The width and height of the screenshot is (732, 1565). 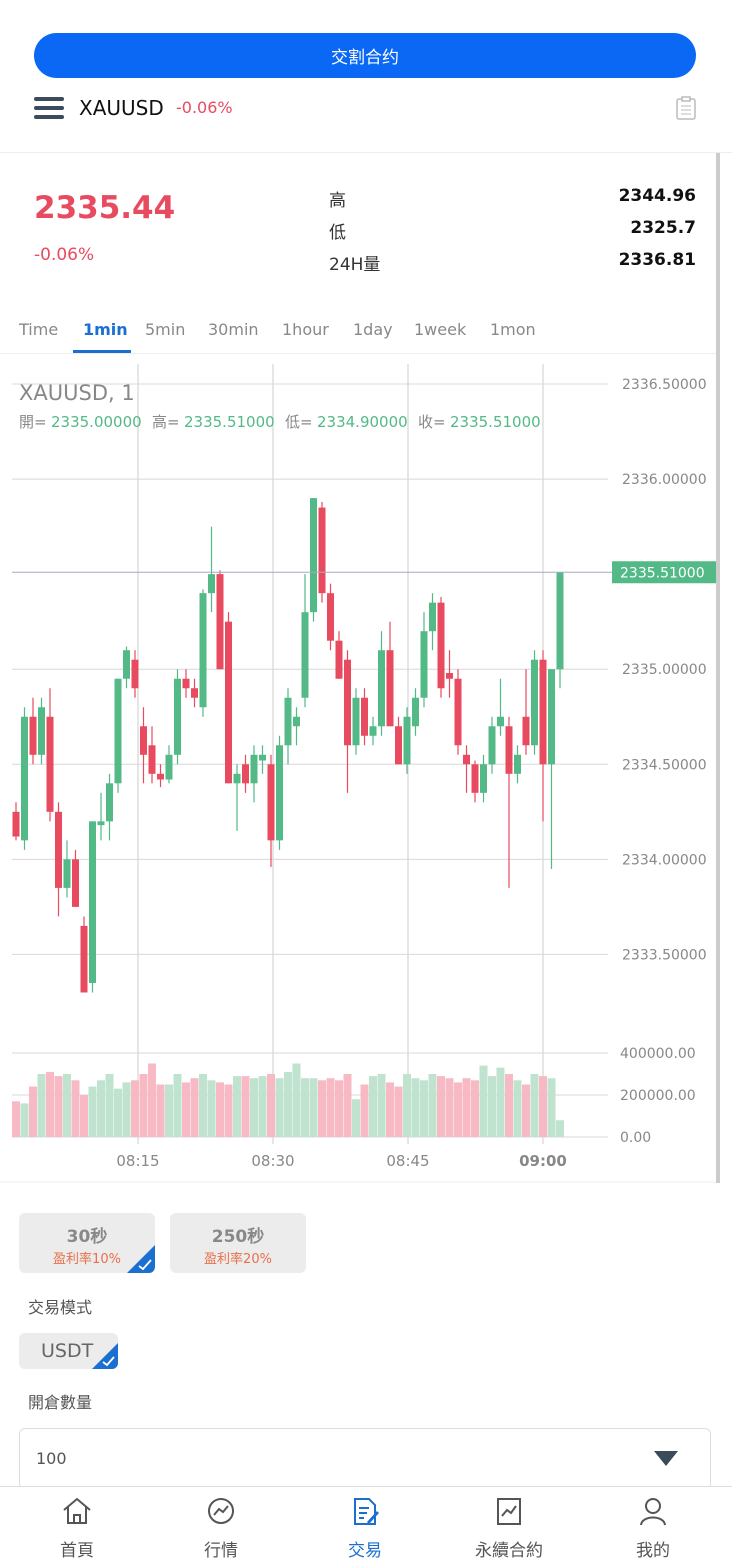 What do you see at coordinates (204, 107) in the screenshot?
I see `header-change: -0.06%` at bounding box center [204, 107].